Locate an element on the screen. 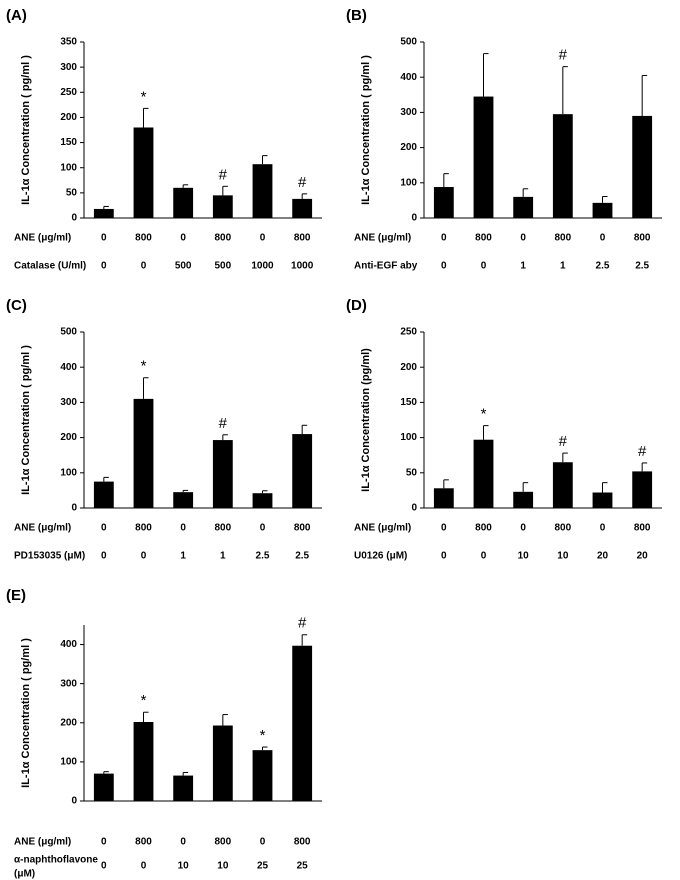 The width and height of the screenshot is (680, 880). panel-label: (E) is located at coordinates (16, 595).